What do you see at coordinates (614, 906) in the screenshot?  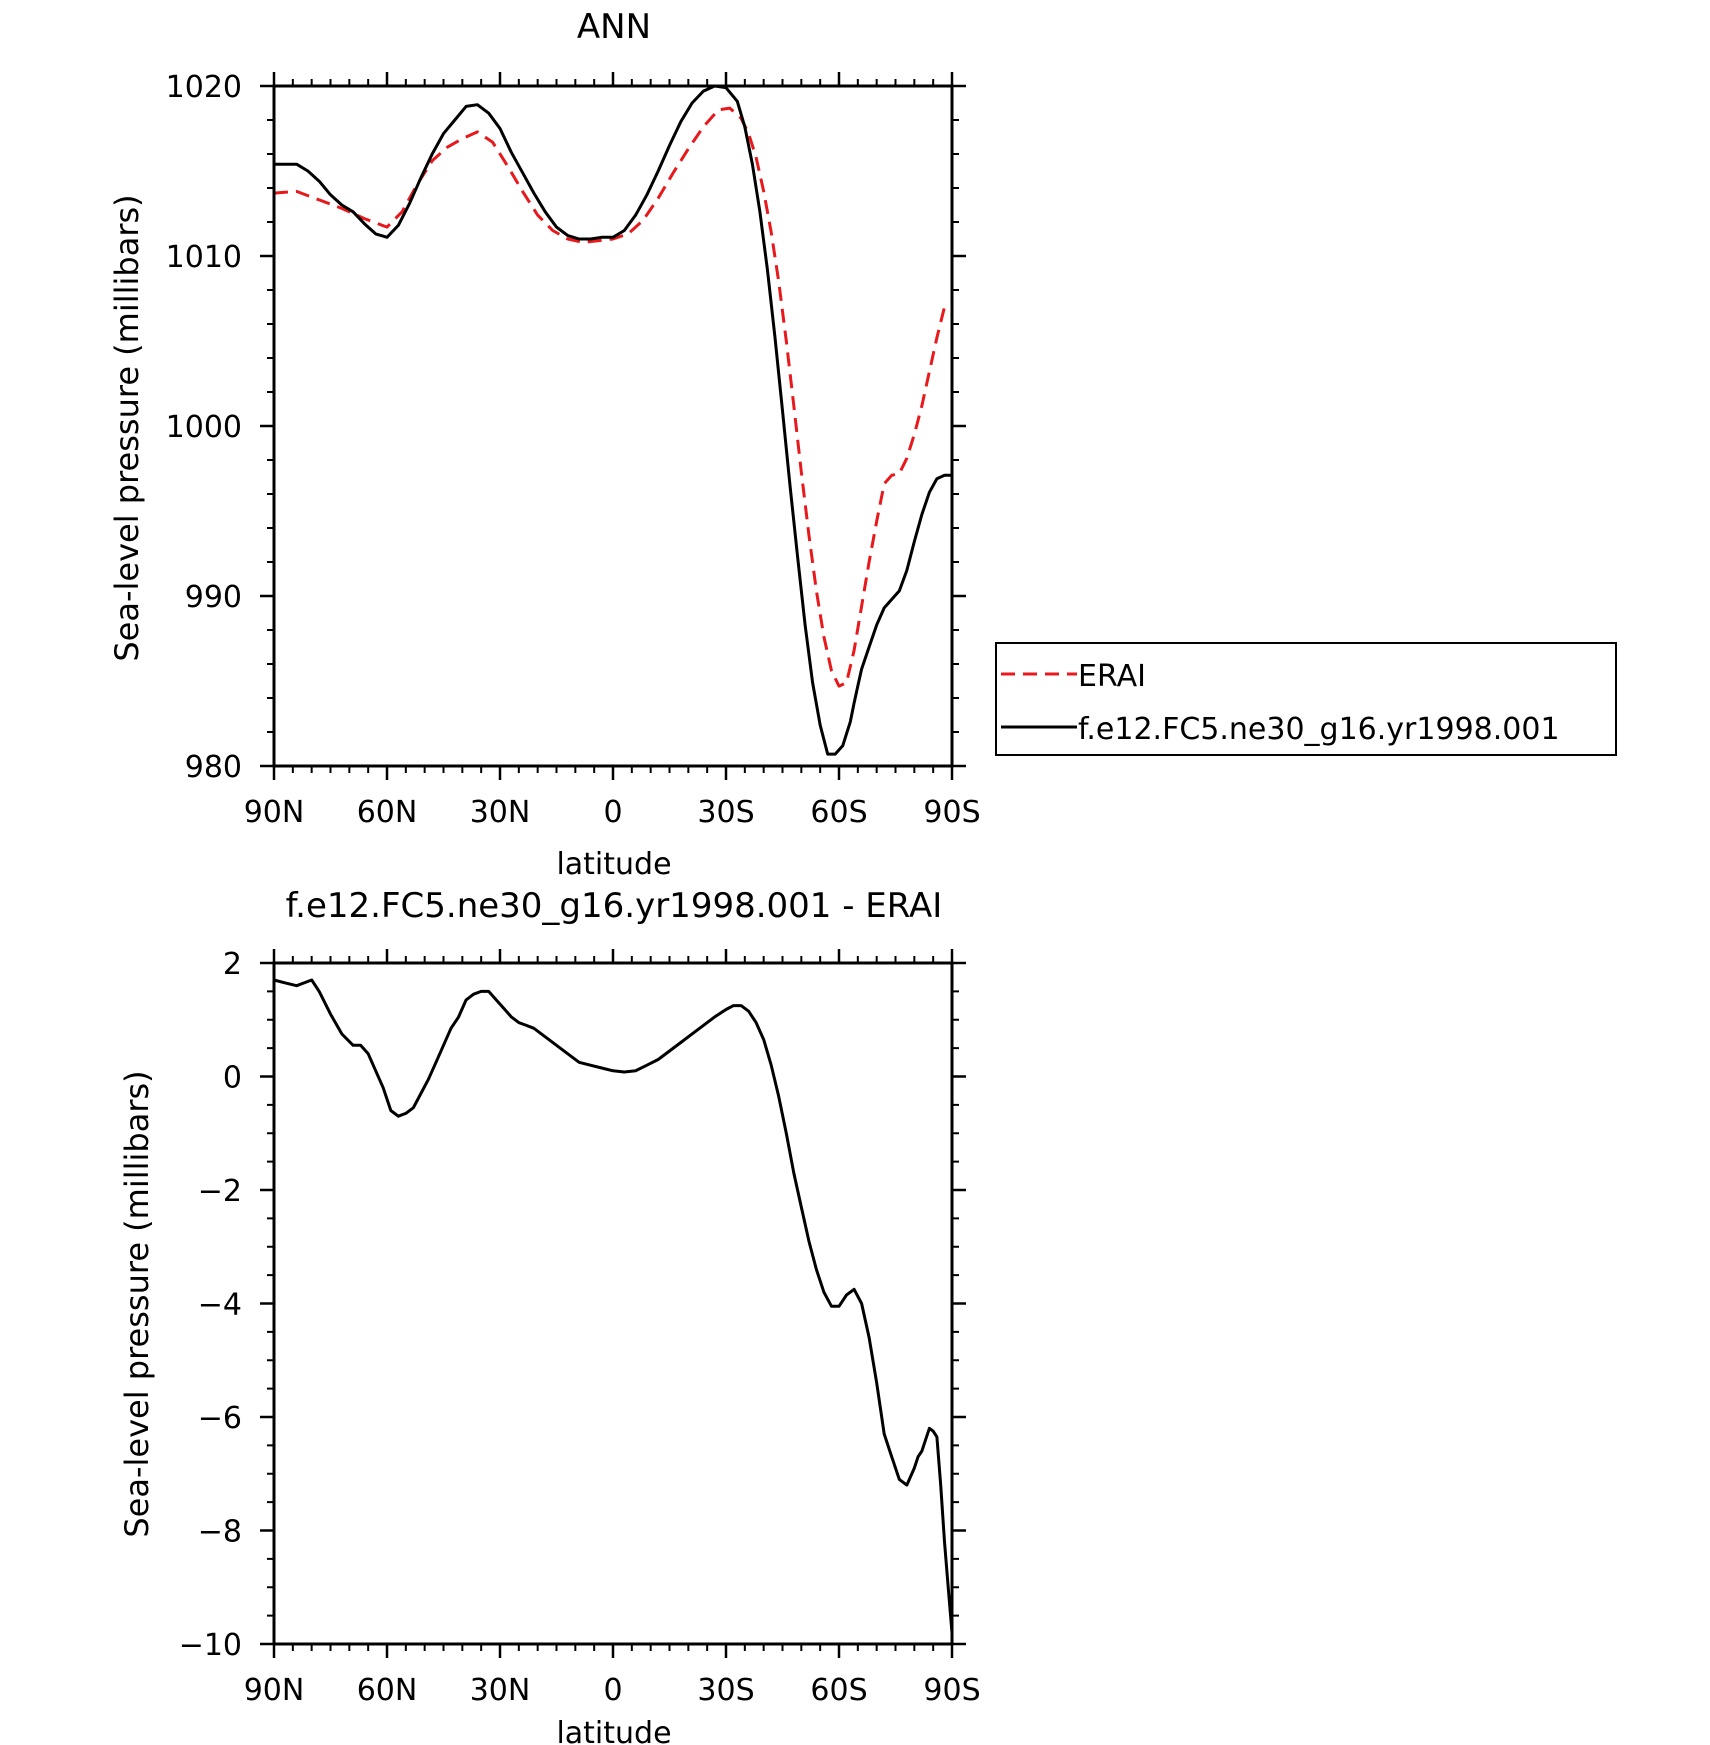 I see `bottom-panel-title: f.e12.FC5.ne30_g16.yr1998.001 - ERAI` at bounding box center [614, 906].